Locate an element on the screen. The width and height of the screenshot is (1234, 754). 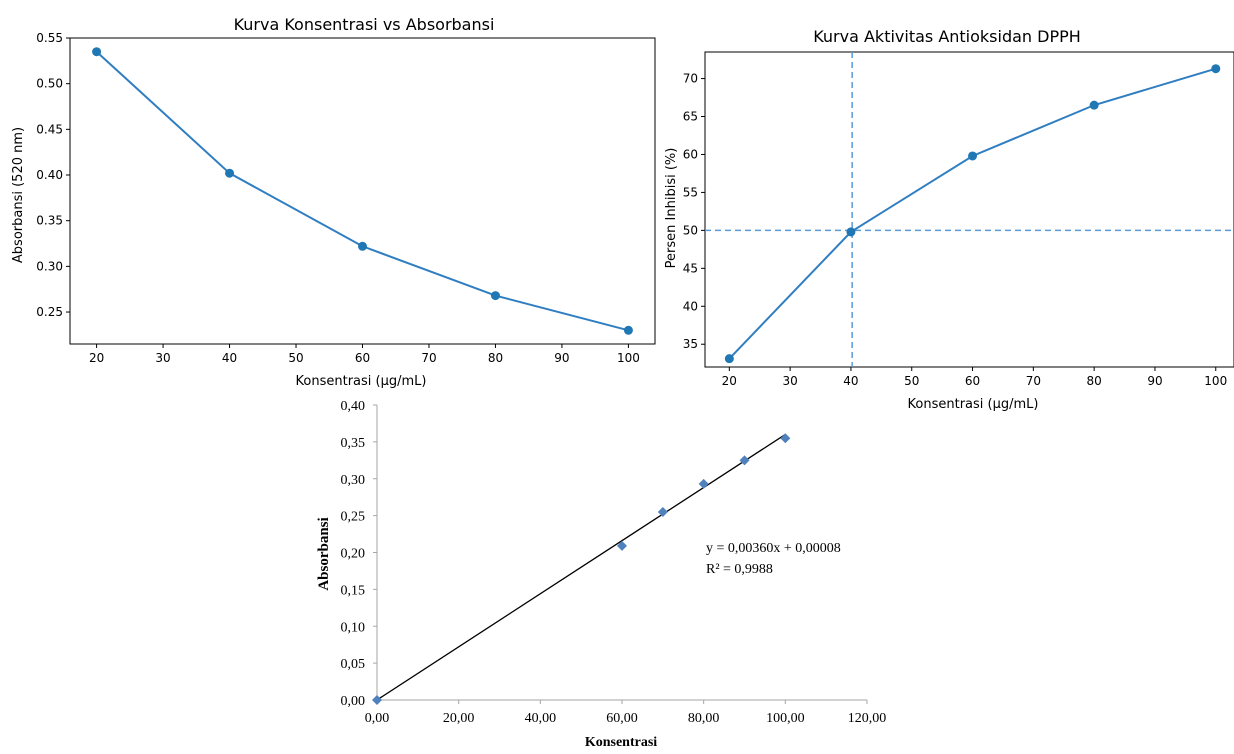
chart2-ylabel: Persen Inhibisi (%) is located at coordinates (671, 208).